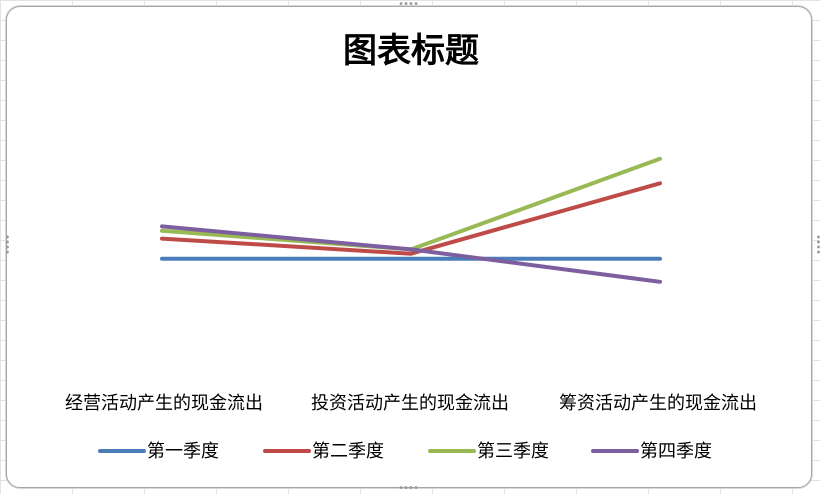  What do you see at coordinates (513, 451) in the screenshot?
I see `legend-label-3: 第三季度` at bounding box center [513, 451].